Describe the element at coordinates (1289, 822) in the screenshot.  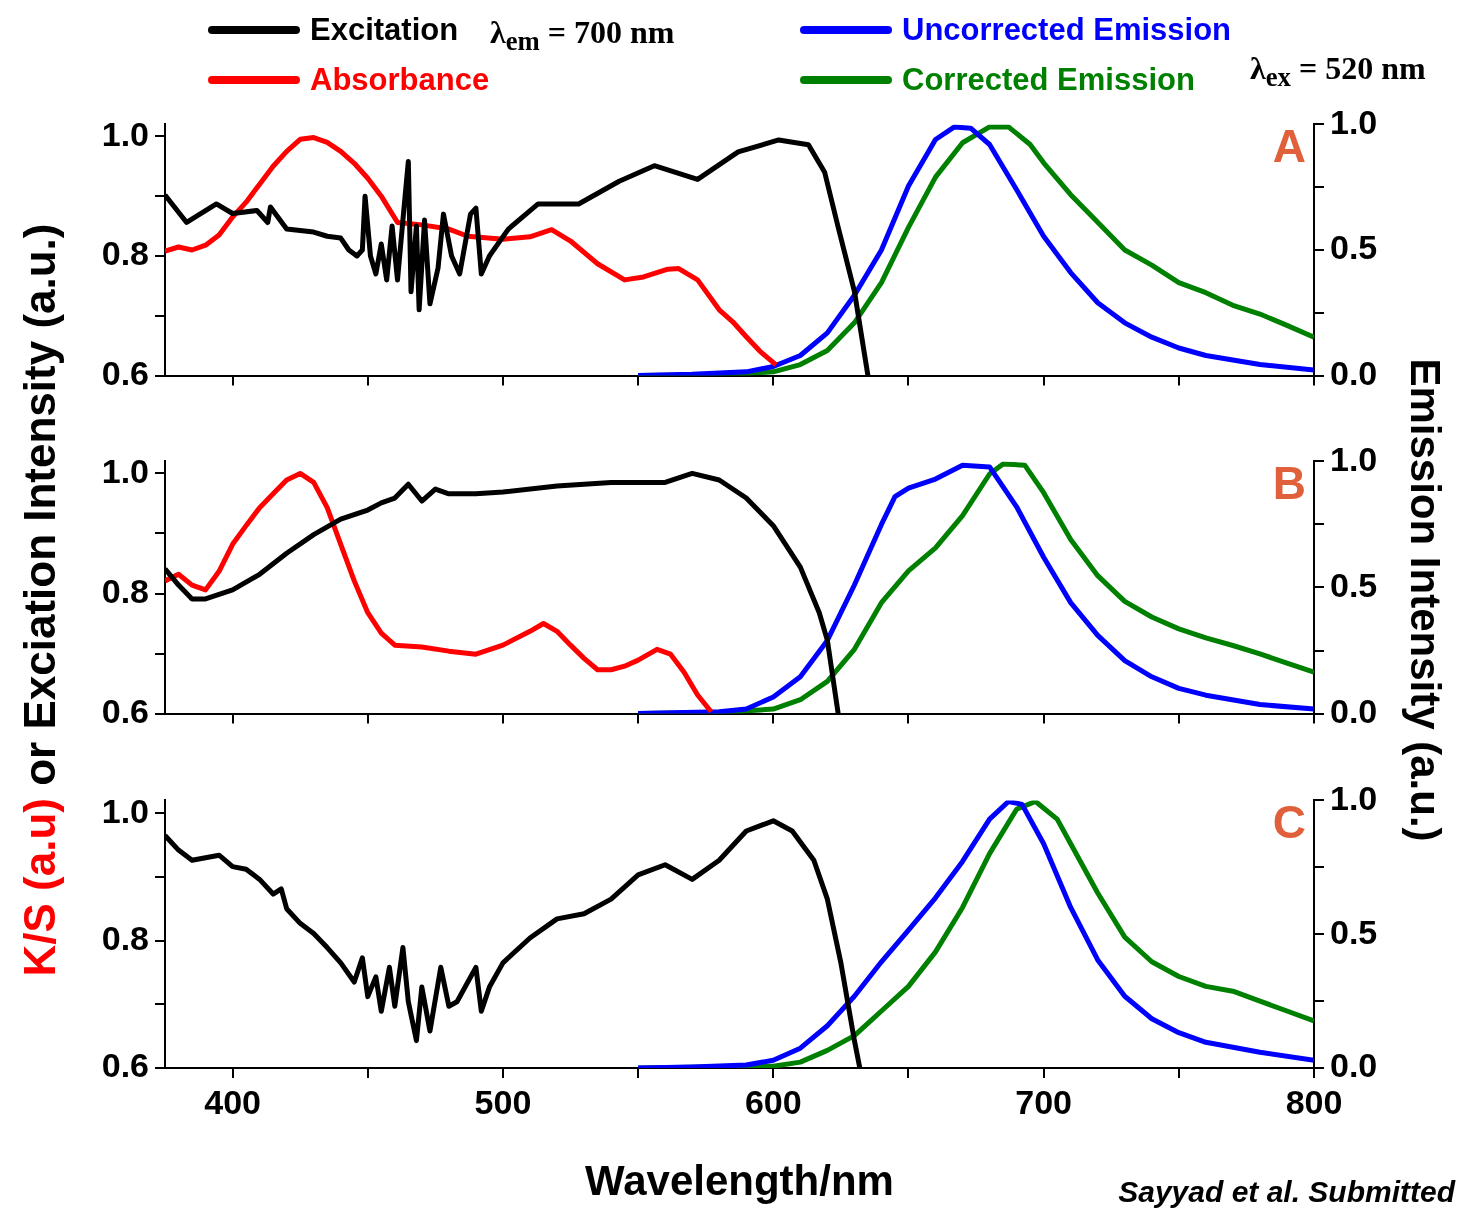
I see `annotation: C` at that location.